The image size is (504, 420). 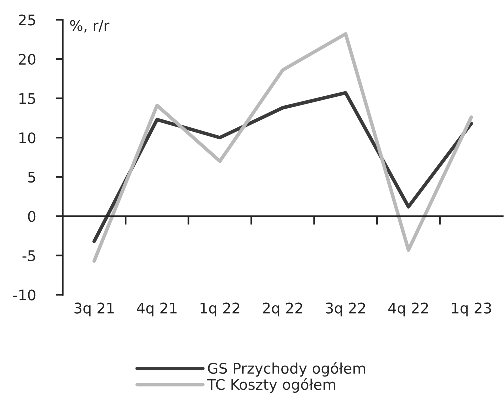 What do you see at coordinates (94, 309) in the screenshot?
I see `x-tick-label: 3q 21` at bounding box center [94, 309].